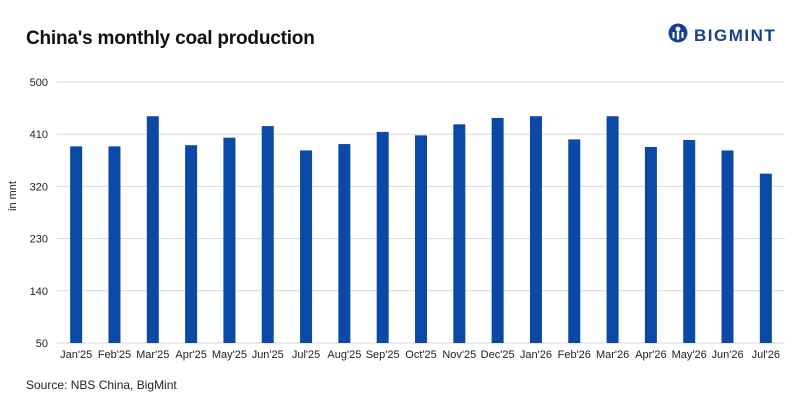 The height and width of the screenshot is (400, 800). What do you see at coordinates (735, 35) in the screenshot?
I see `logo-text: BIGMINT` at bounding box center [735, 35].